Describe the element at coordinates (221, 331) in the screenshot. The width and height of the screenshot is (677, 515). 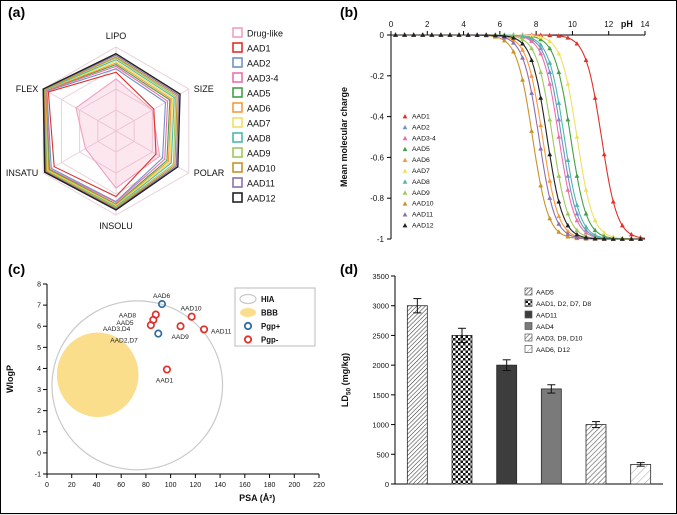
I see `svg-text: AAD11` at that location.